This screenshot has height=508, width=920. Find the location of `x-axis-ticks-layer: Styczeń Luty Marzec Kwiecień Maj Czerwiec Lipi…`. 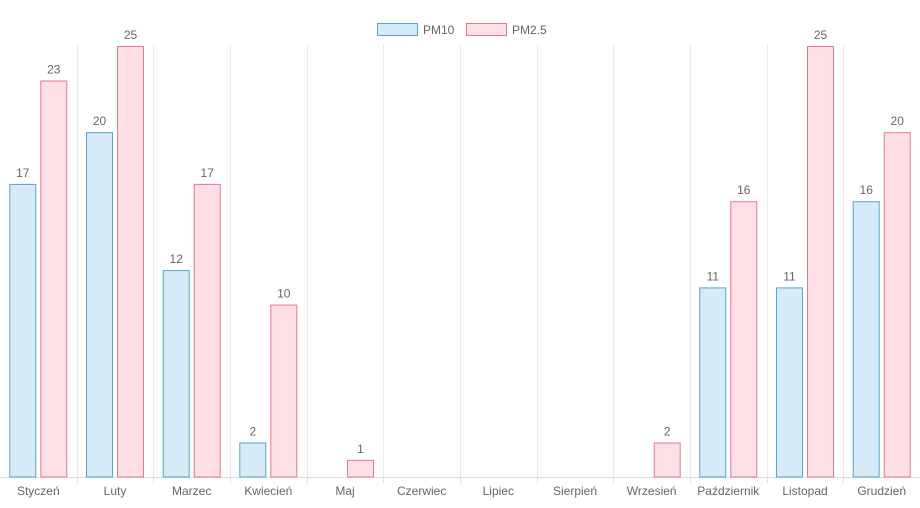

x-axis-ticks-layer: Styczeń Luty Marzec Kwiecień Maj Czerwiec Lipi… is located at coordinates (461, 491).